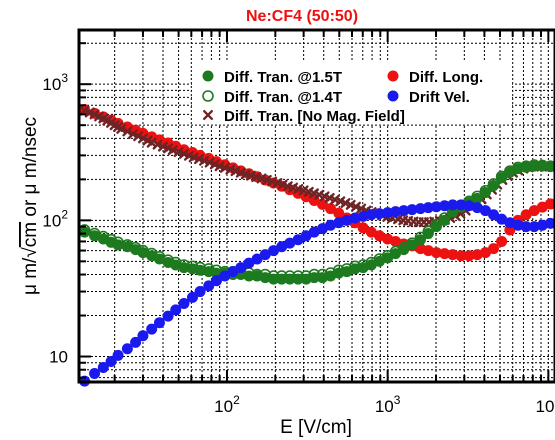 This screenshot has height=440, width=555. Describe the element at coordinates (30, 252) in the screenshot. I see `sqrt-icon: √` at that location.